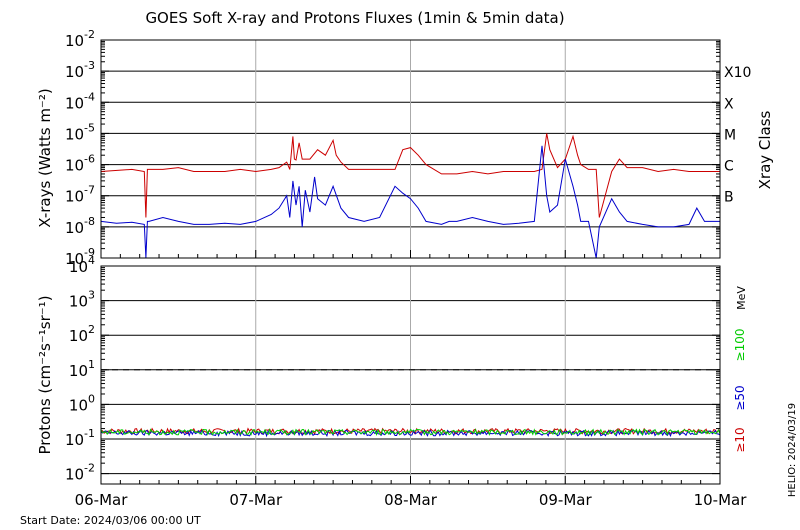 The image size is (800, 530). I want to click on proton-energy-label: ≥100, so click(740, 345).